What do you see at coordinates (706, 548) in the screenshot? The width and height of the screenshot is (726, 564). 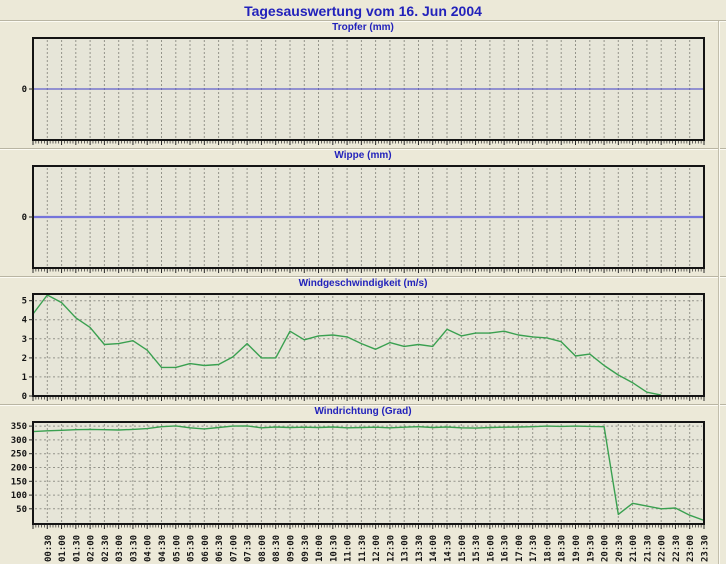 I see `svg-text: 23:30` at bounding box center [706, 548].